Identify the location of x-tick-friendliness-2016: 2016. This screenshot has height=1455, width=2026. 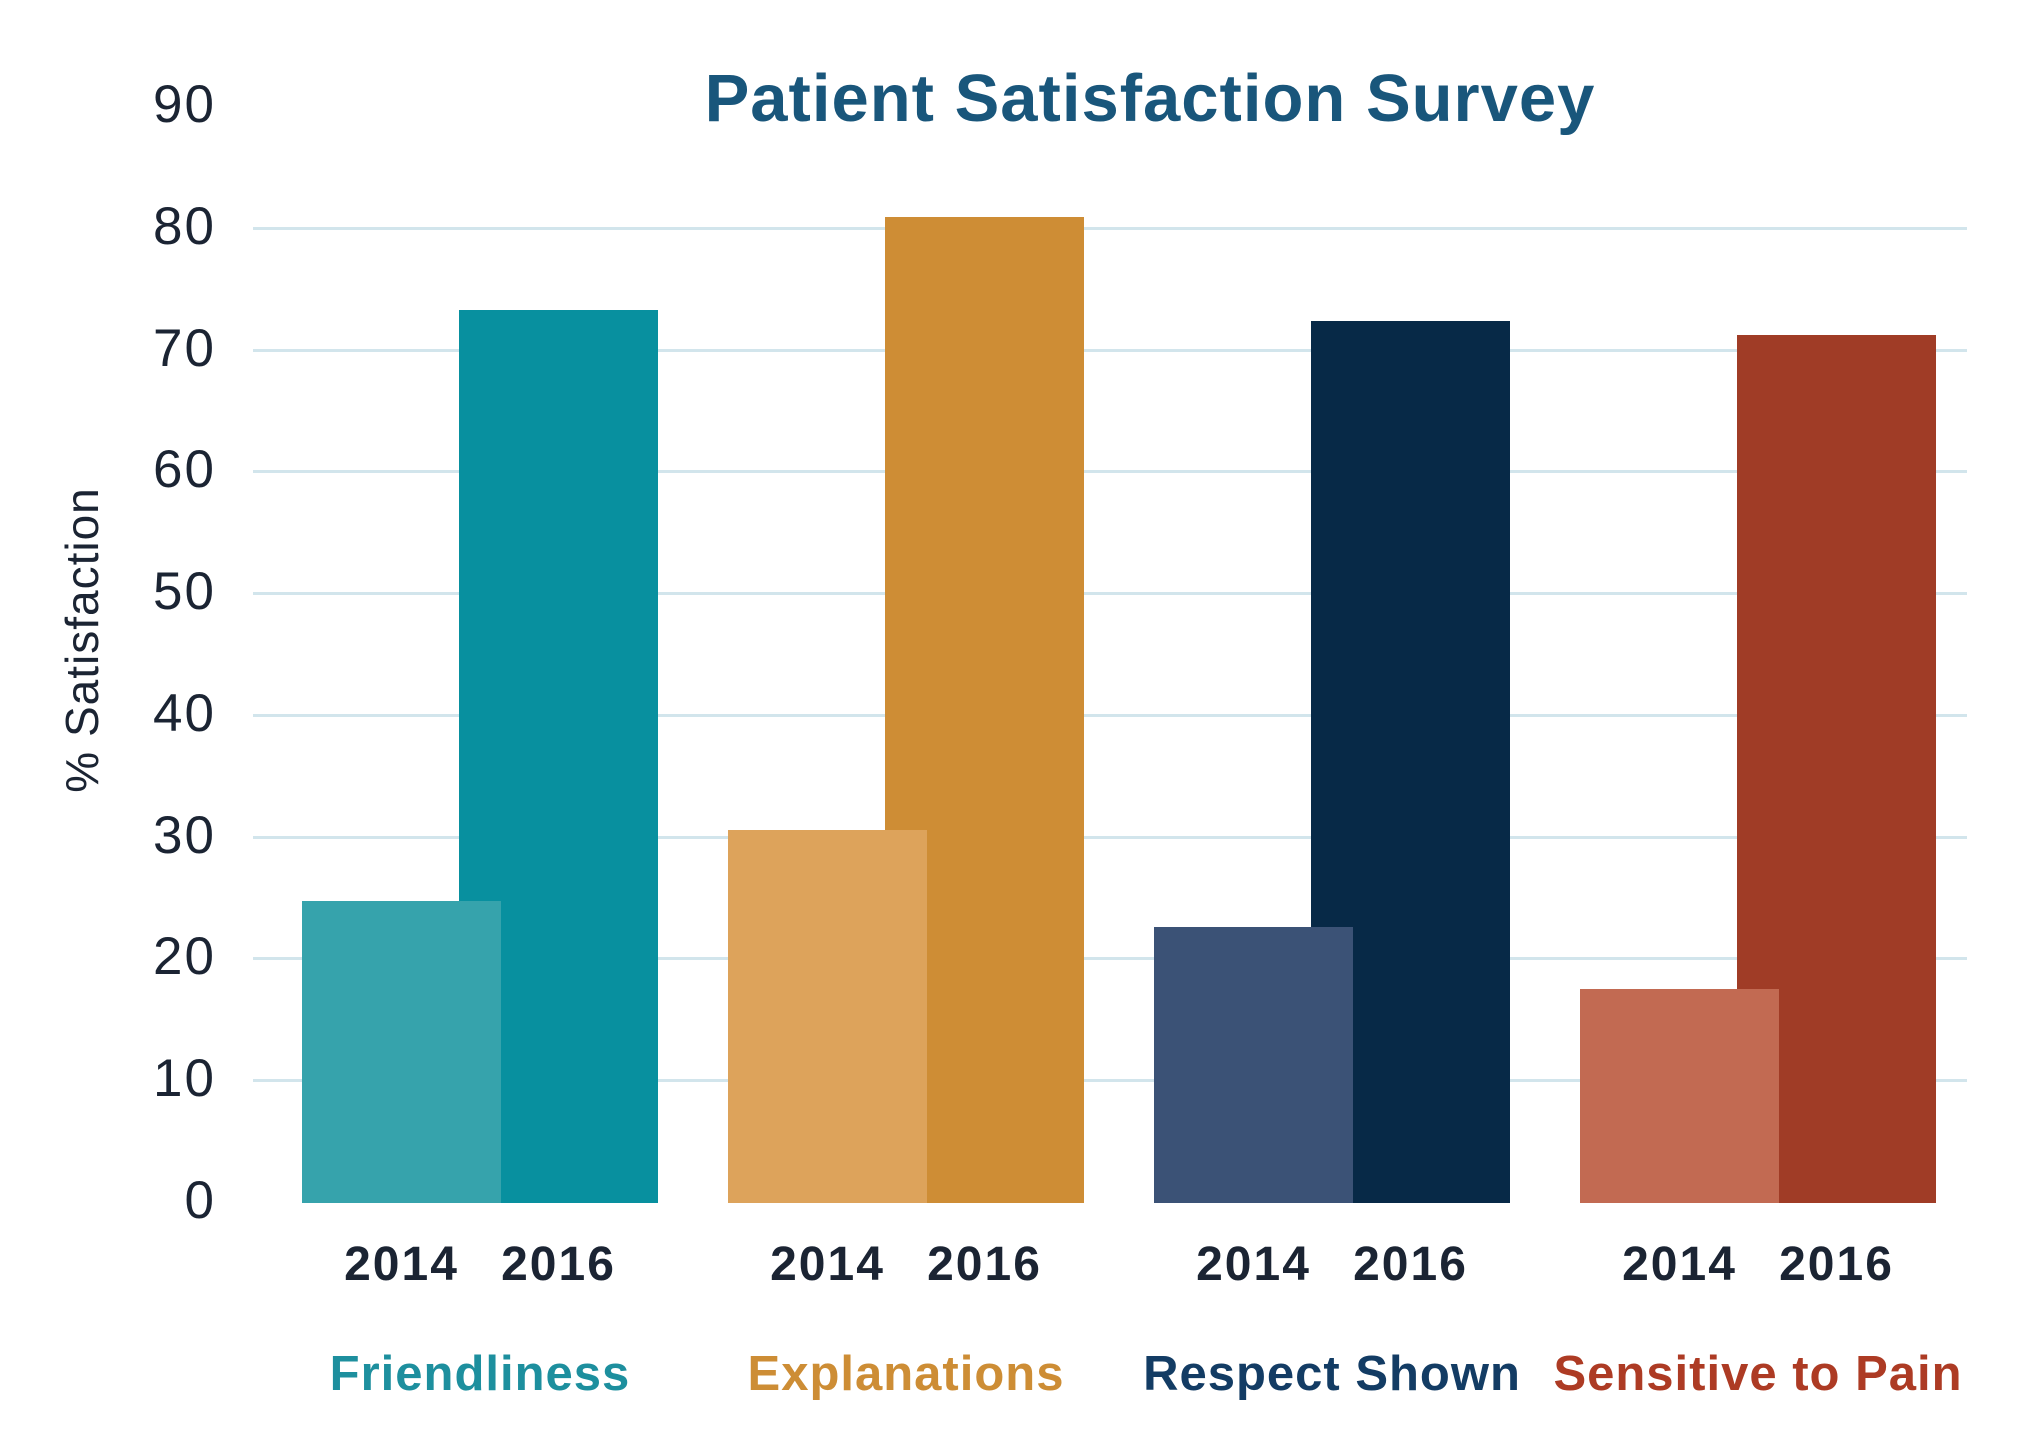
(558, 1264).